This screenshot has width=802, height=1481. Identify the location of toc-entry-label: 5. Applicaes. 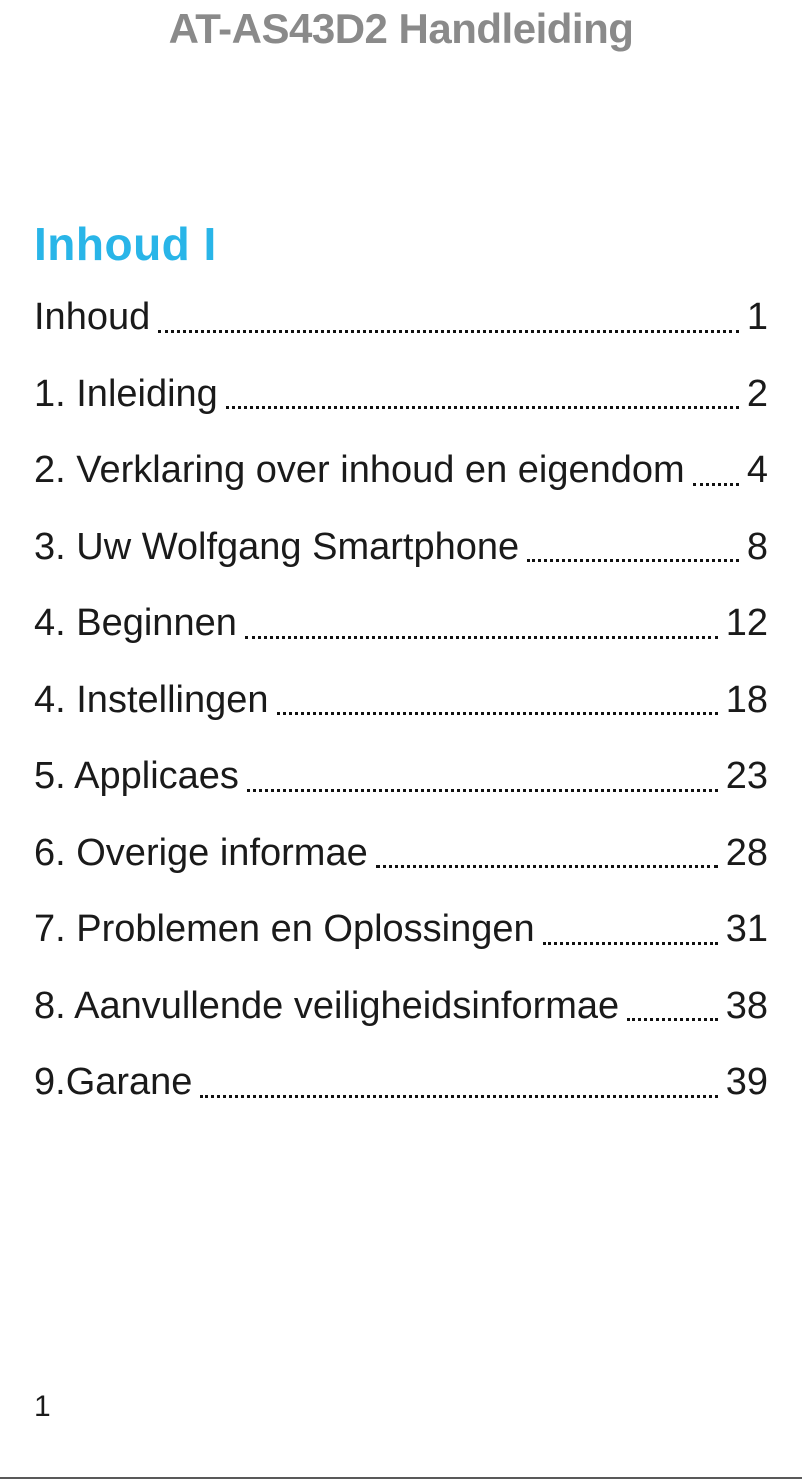
(136, 776).